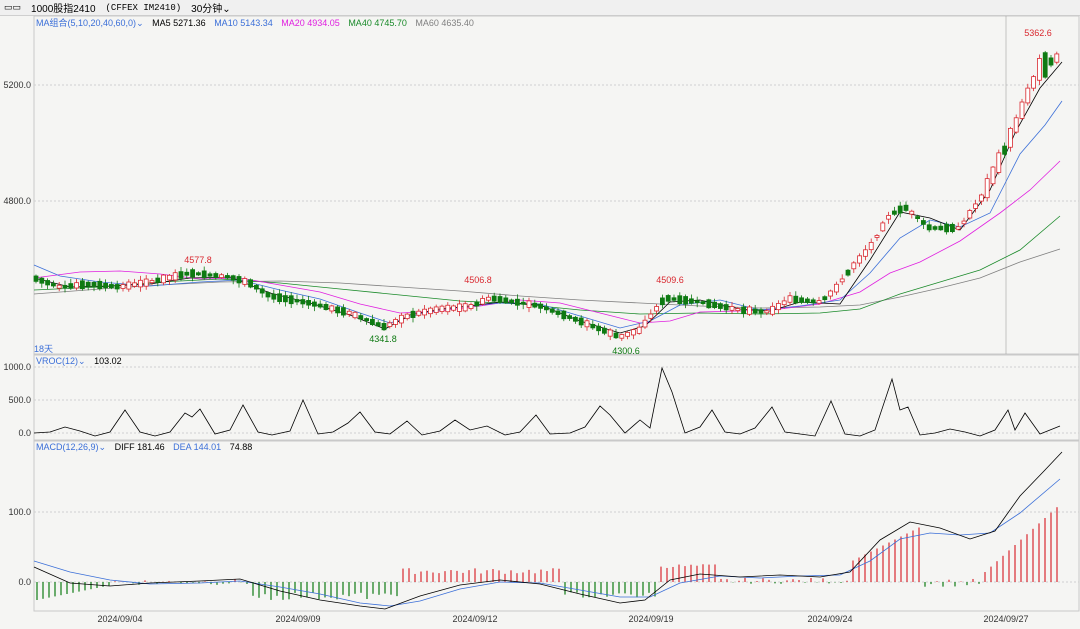 The width and height of the screenshot is (1080, 629). What do you see at coordinates (24, 582) in the screenshot?
I see `macd-tick-0: 0.0` at bounding box center [24, 582].